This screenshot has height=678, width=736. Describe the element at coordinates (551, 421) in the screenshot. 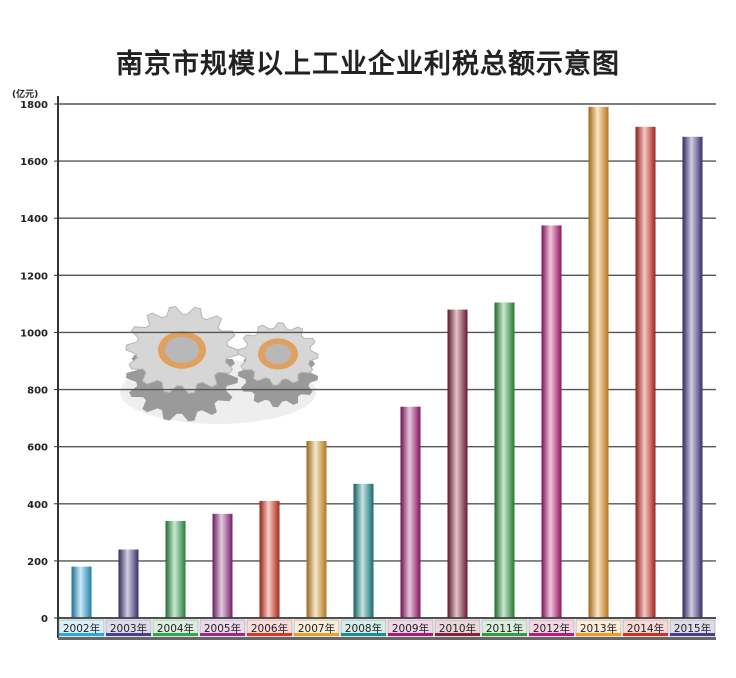

I see `bar-2012年` at that location.